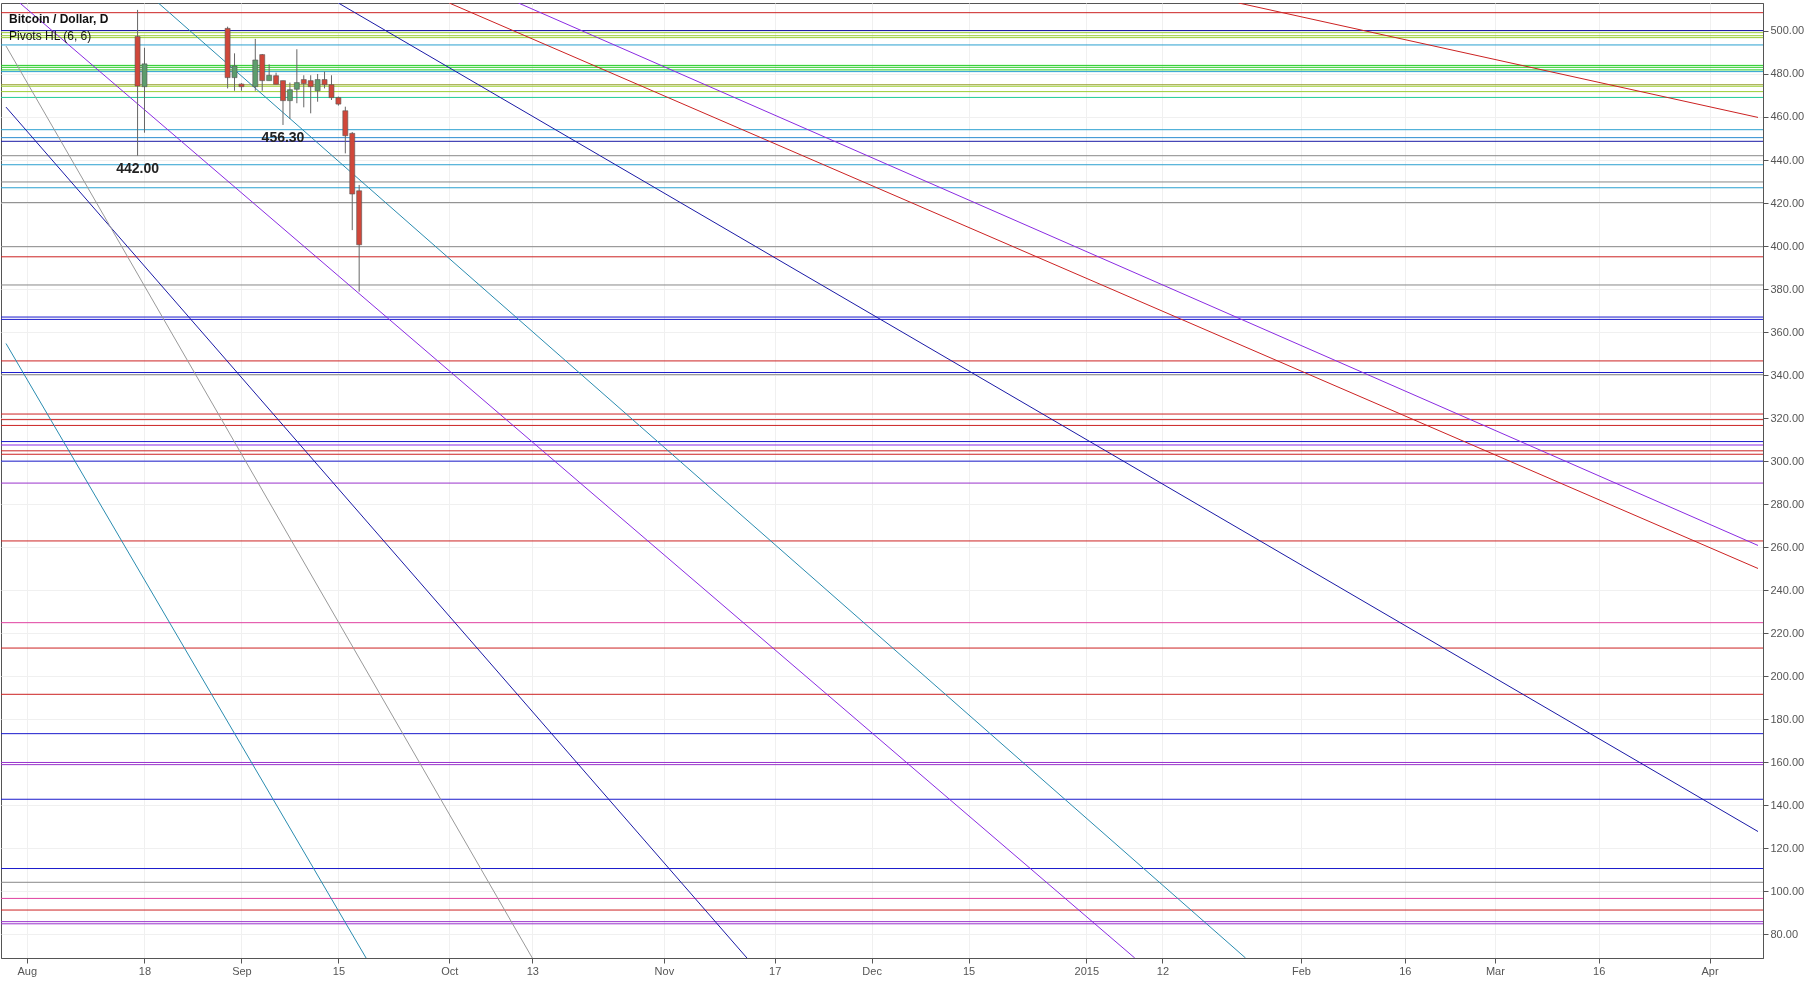  Describe the element at coordinates (1787, 374) in the screenshot. I see `y-tick-label: 340.00` at that location.